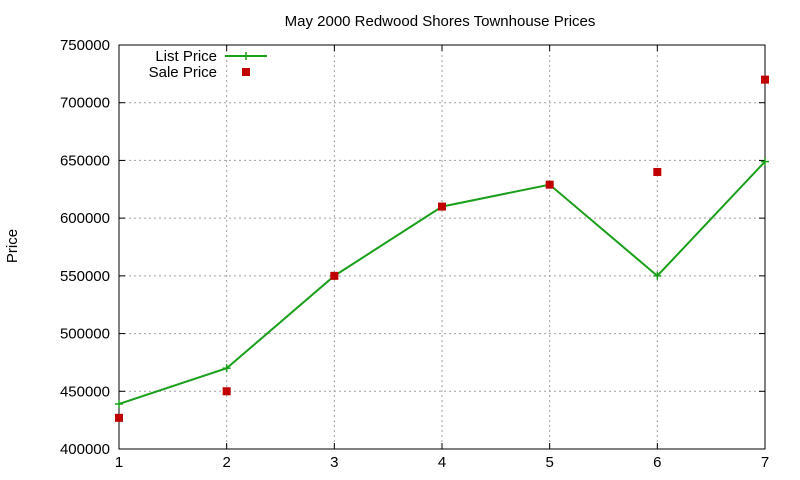  What do you see at coordinates (85, 276) in the screenshot?
I see `y-tick-label: 550000` at bounding box center [85, 276].